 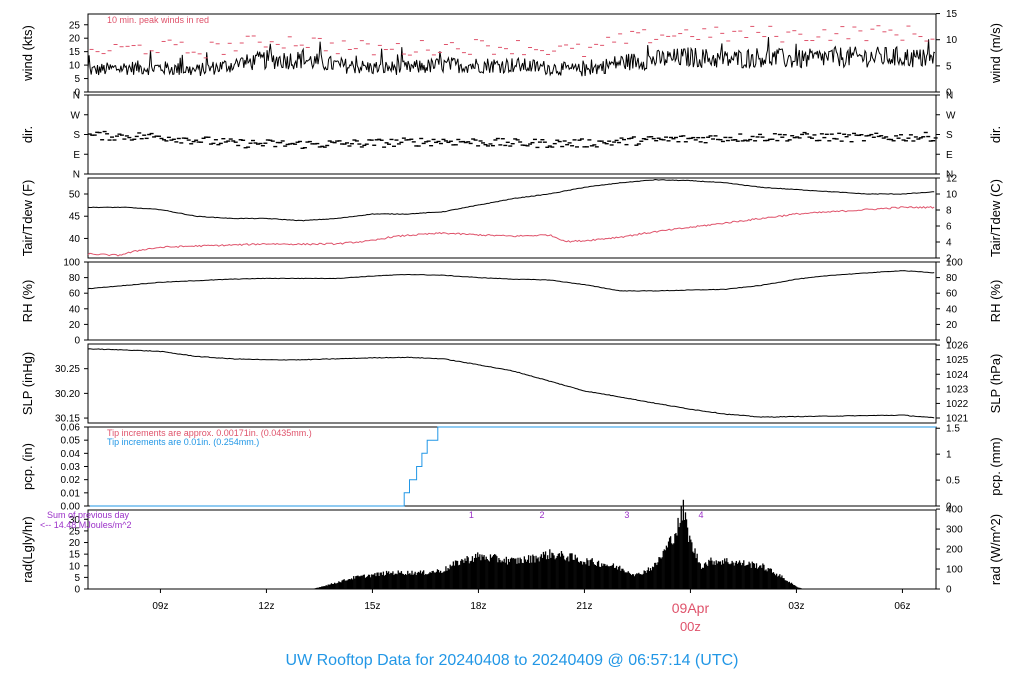 What do you see at coordinates (71, 263) in the screenshot?
I see `tick-label-left-rh: 100` at bounding box center [71, 263].